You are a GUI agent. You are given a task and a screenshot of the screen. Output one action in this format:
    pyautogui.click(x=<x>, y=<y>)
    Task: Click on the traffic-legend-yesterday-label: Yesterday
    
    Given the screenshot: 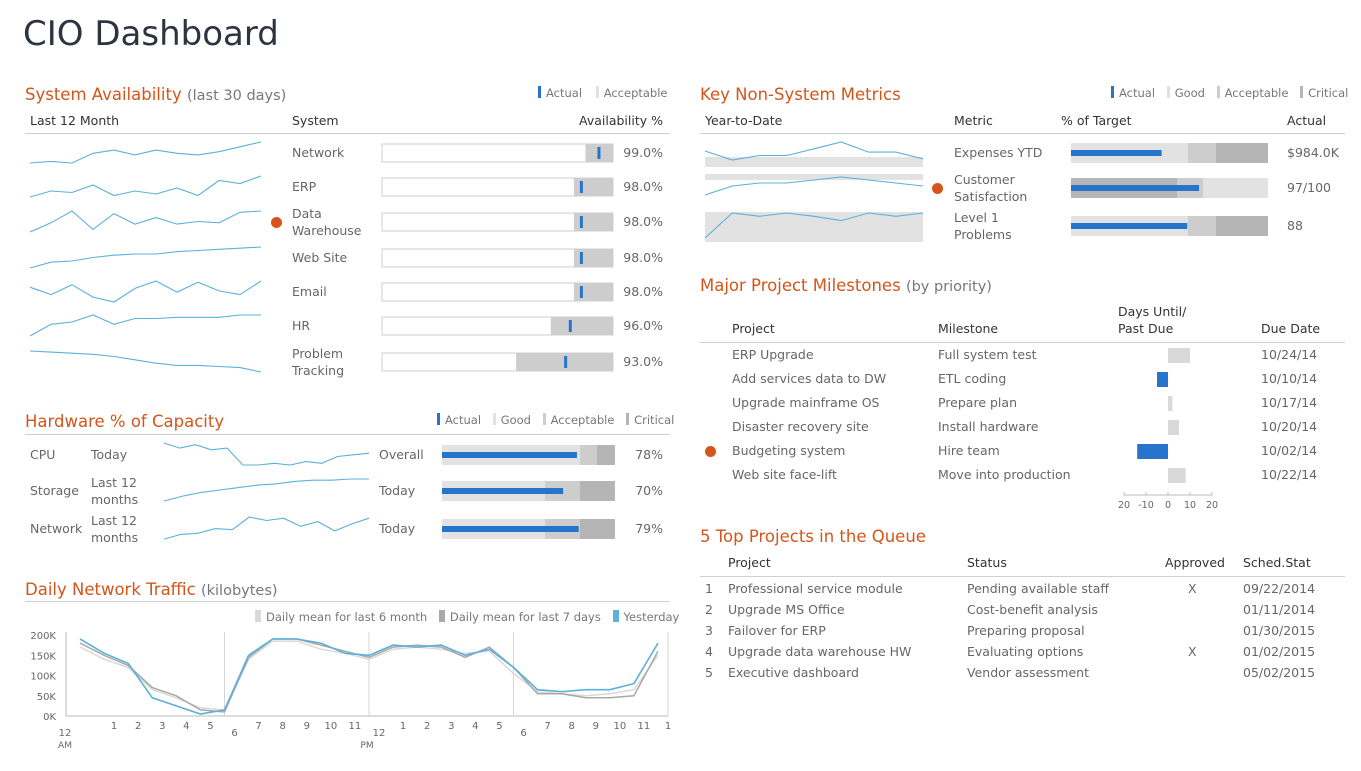 What is the action you would take?
    pyautogui.click(x=651, y=617)
    